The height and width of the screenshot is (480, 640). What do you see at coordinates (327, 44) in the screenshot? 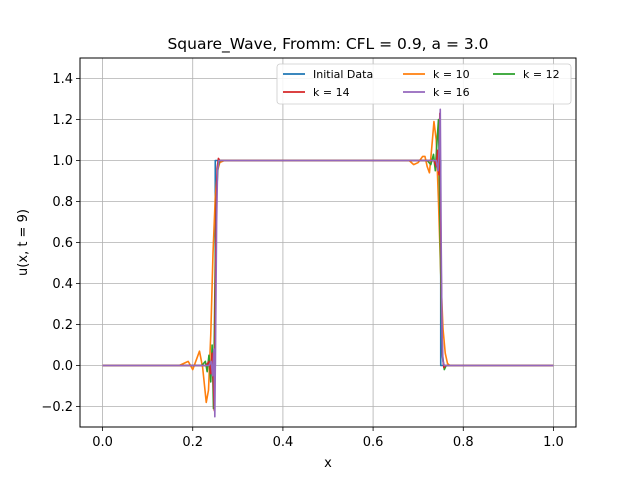
I see `chart-title: Square_Wave, Fromm: CFL = 0.9, a = 3.0` at bounding box center [327, 44].